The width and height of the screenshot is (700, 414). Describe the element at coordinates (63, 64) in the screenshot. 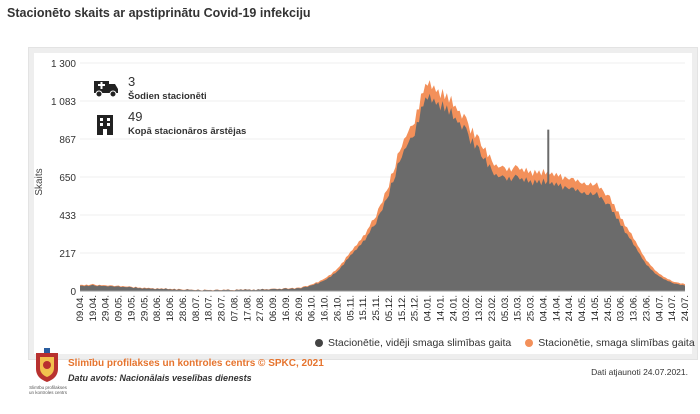

I see `y-tick-label: 1 300` at that location.